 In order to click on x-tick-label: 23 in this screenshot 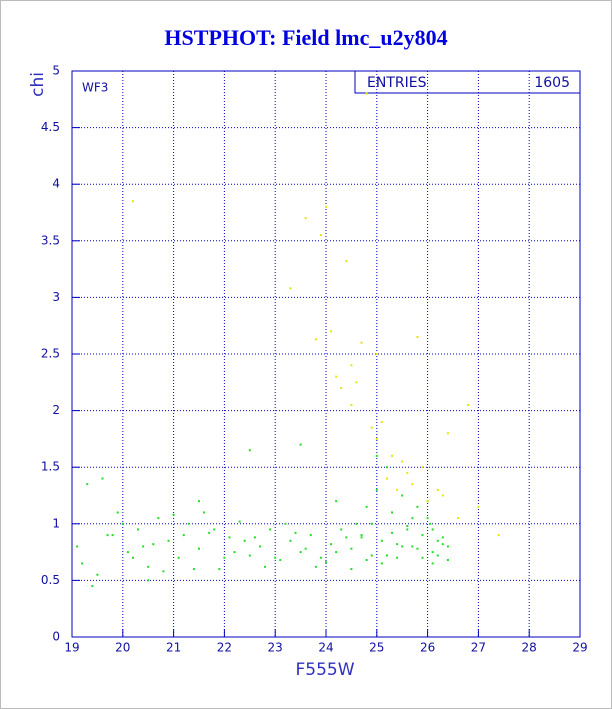, I will do `click(275, 648)`.